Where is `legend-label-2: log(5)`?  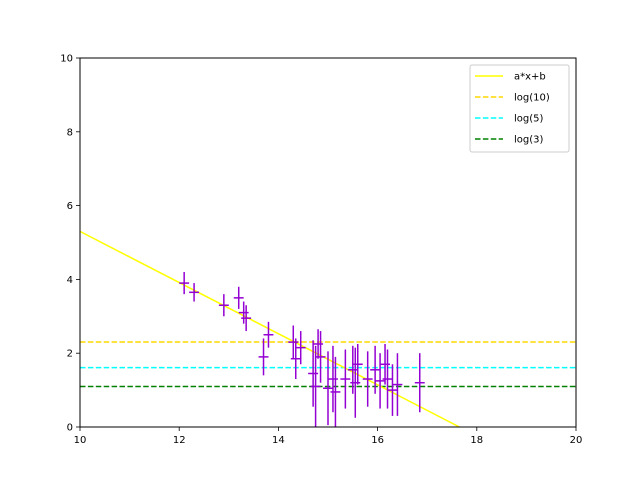 legend-label-2: log(5) is located at coordinates (529, 119).